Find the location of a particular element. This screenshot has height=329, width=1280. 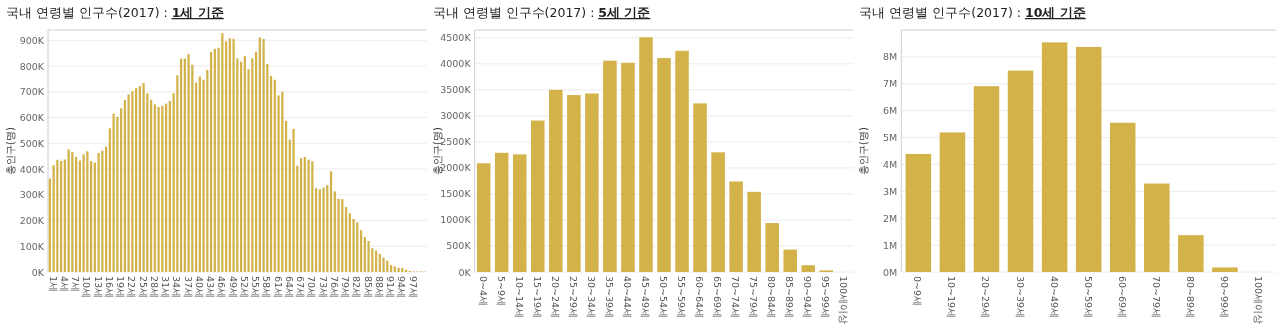

x-tick-label: 1세 is located at coordinates (54, 284).